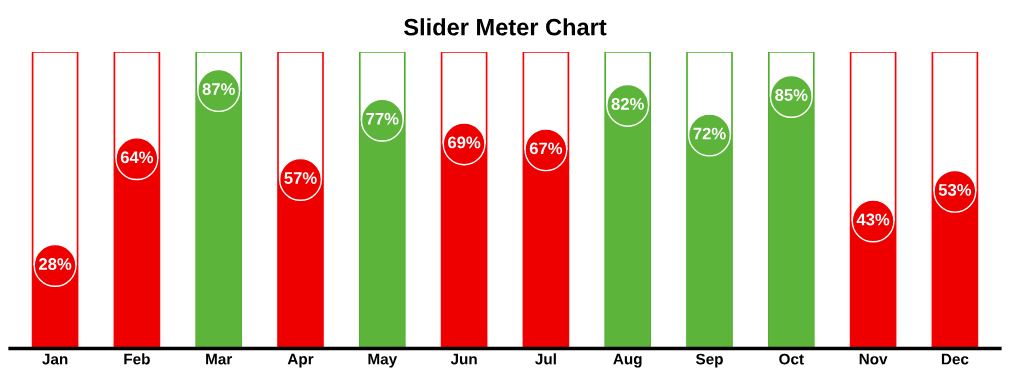 The image size is (1010, 385). Describe the element at coordinates (463, 359) in the screenshot. I see `x-tick-label: Jun` at that location.